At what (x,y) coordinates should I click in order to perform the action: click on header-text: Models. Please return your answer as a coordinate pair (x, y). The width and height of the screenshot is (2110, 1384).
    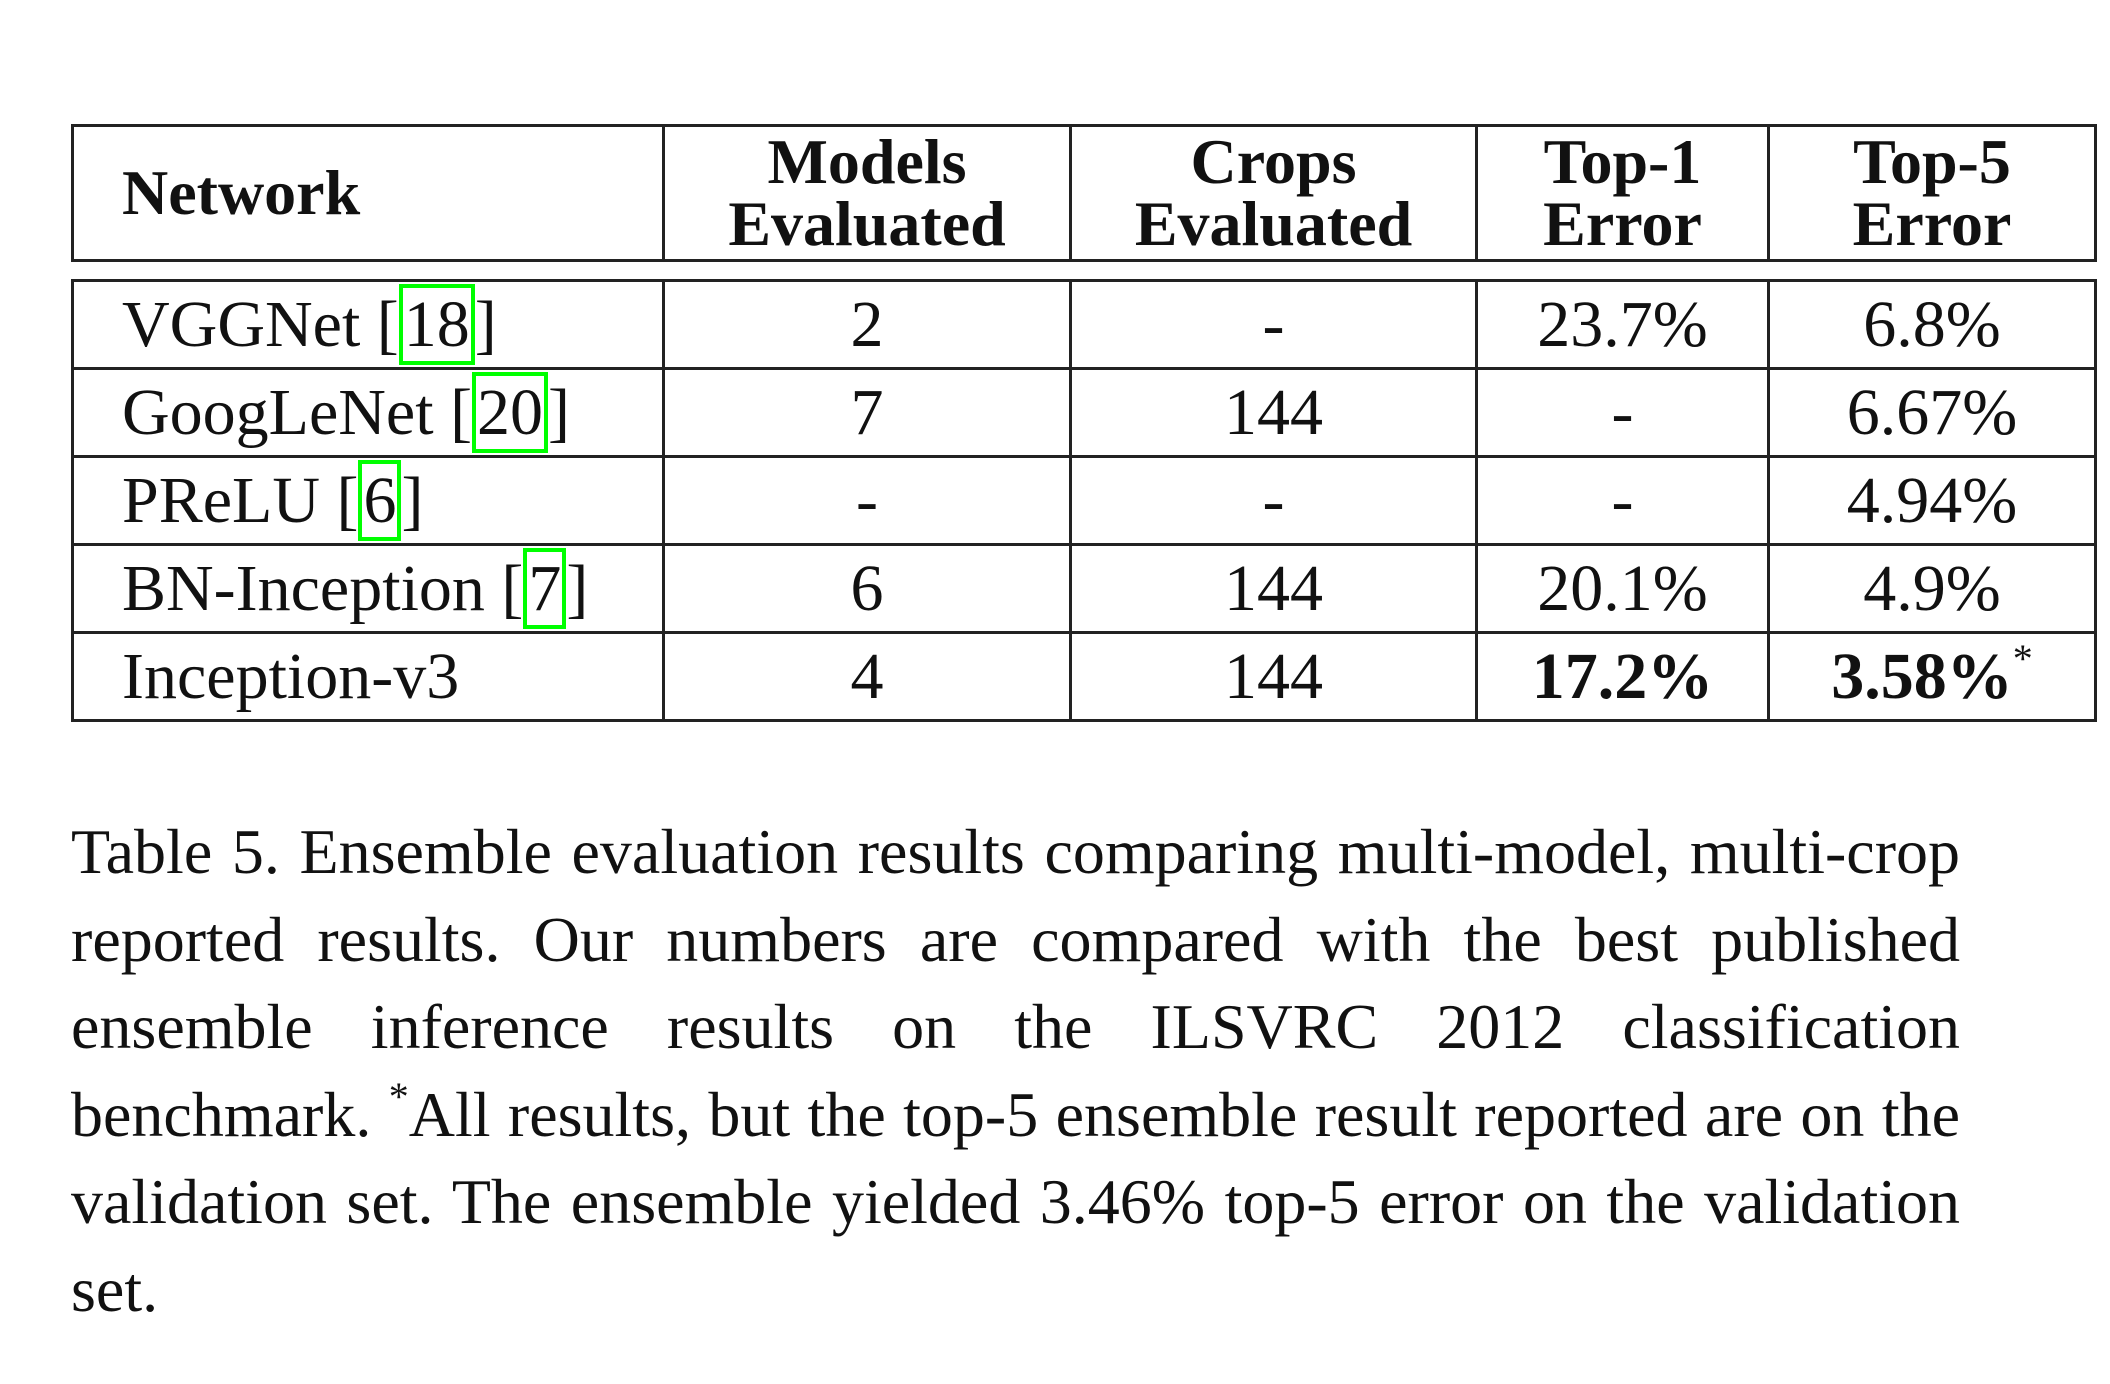
    Looking at the image, I should click on (867, 161).